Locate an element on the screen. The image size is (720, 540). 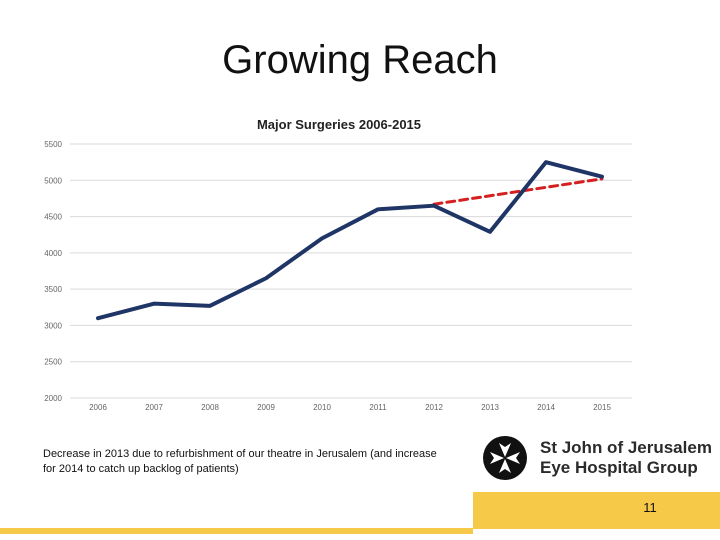
x-tick-label: 2006 is located at coordinates (98, 407).